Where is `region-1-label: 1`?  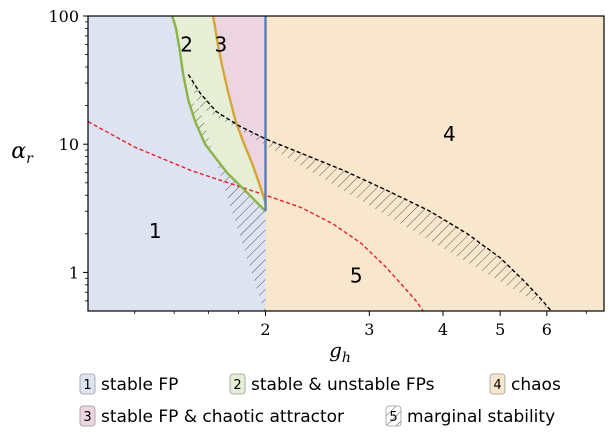
region-1-label: 1 is located at coordinates (155, 231).